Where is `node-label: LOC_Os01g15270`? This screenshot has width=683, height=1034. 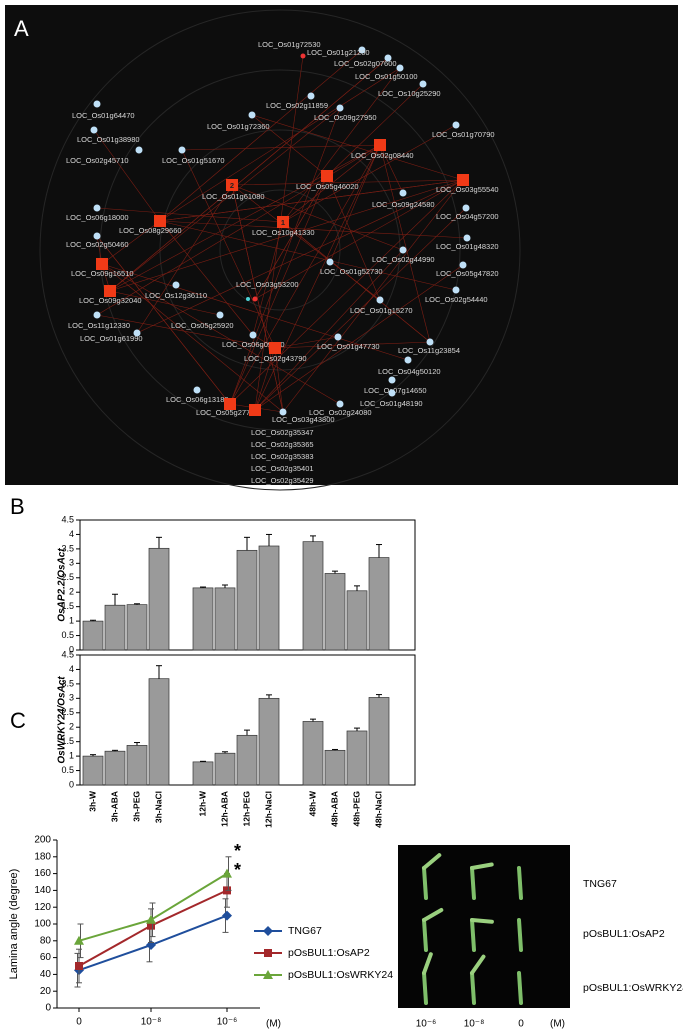 node-label: LOC_Os01g15270 is located at coordinates (381, 310).